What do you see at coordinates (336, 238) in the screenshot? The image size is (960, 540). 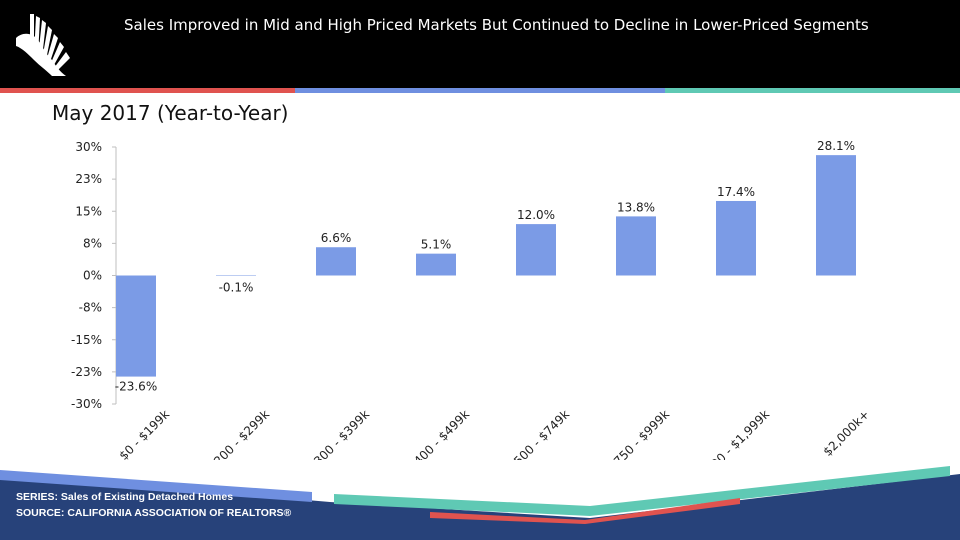 I see `data-label: 6.6%` at bounding box center [336, 238].